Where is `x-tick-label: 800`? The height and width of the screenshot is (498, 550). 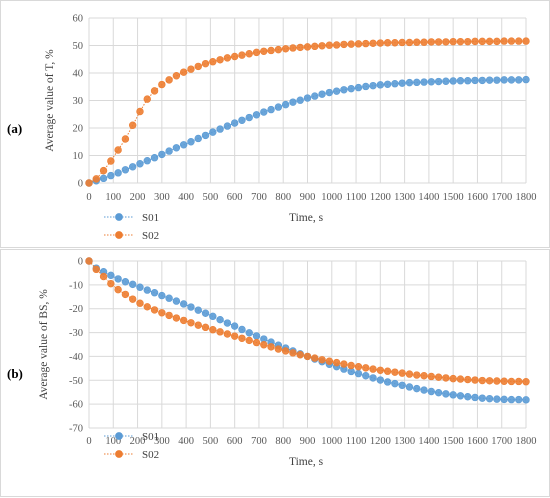
x-tick-label: 800 is located at coordinates (283, 441).